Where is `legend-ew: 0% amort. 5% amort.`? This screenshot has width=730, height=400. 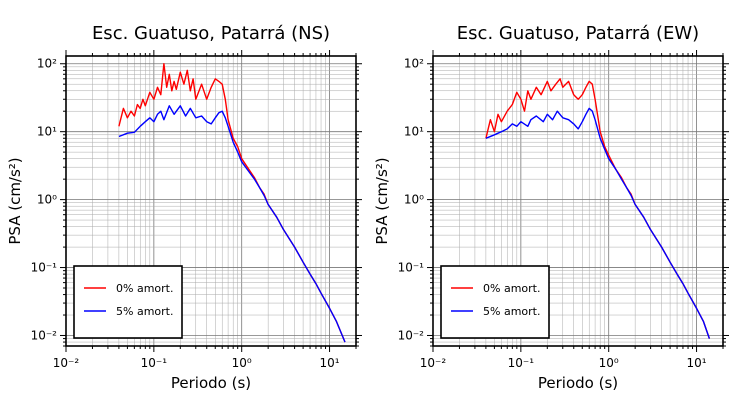 legend-ew: 0% amort. 5% amort. is located at coordinates (495, 302).